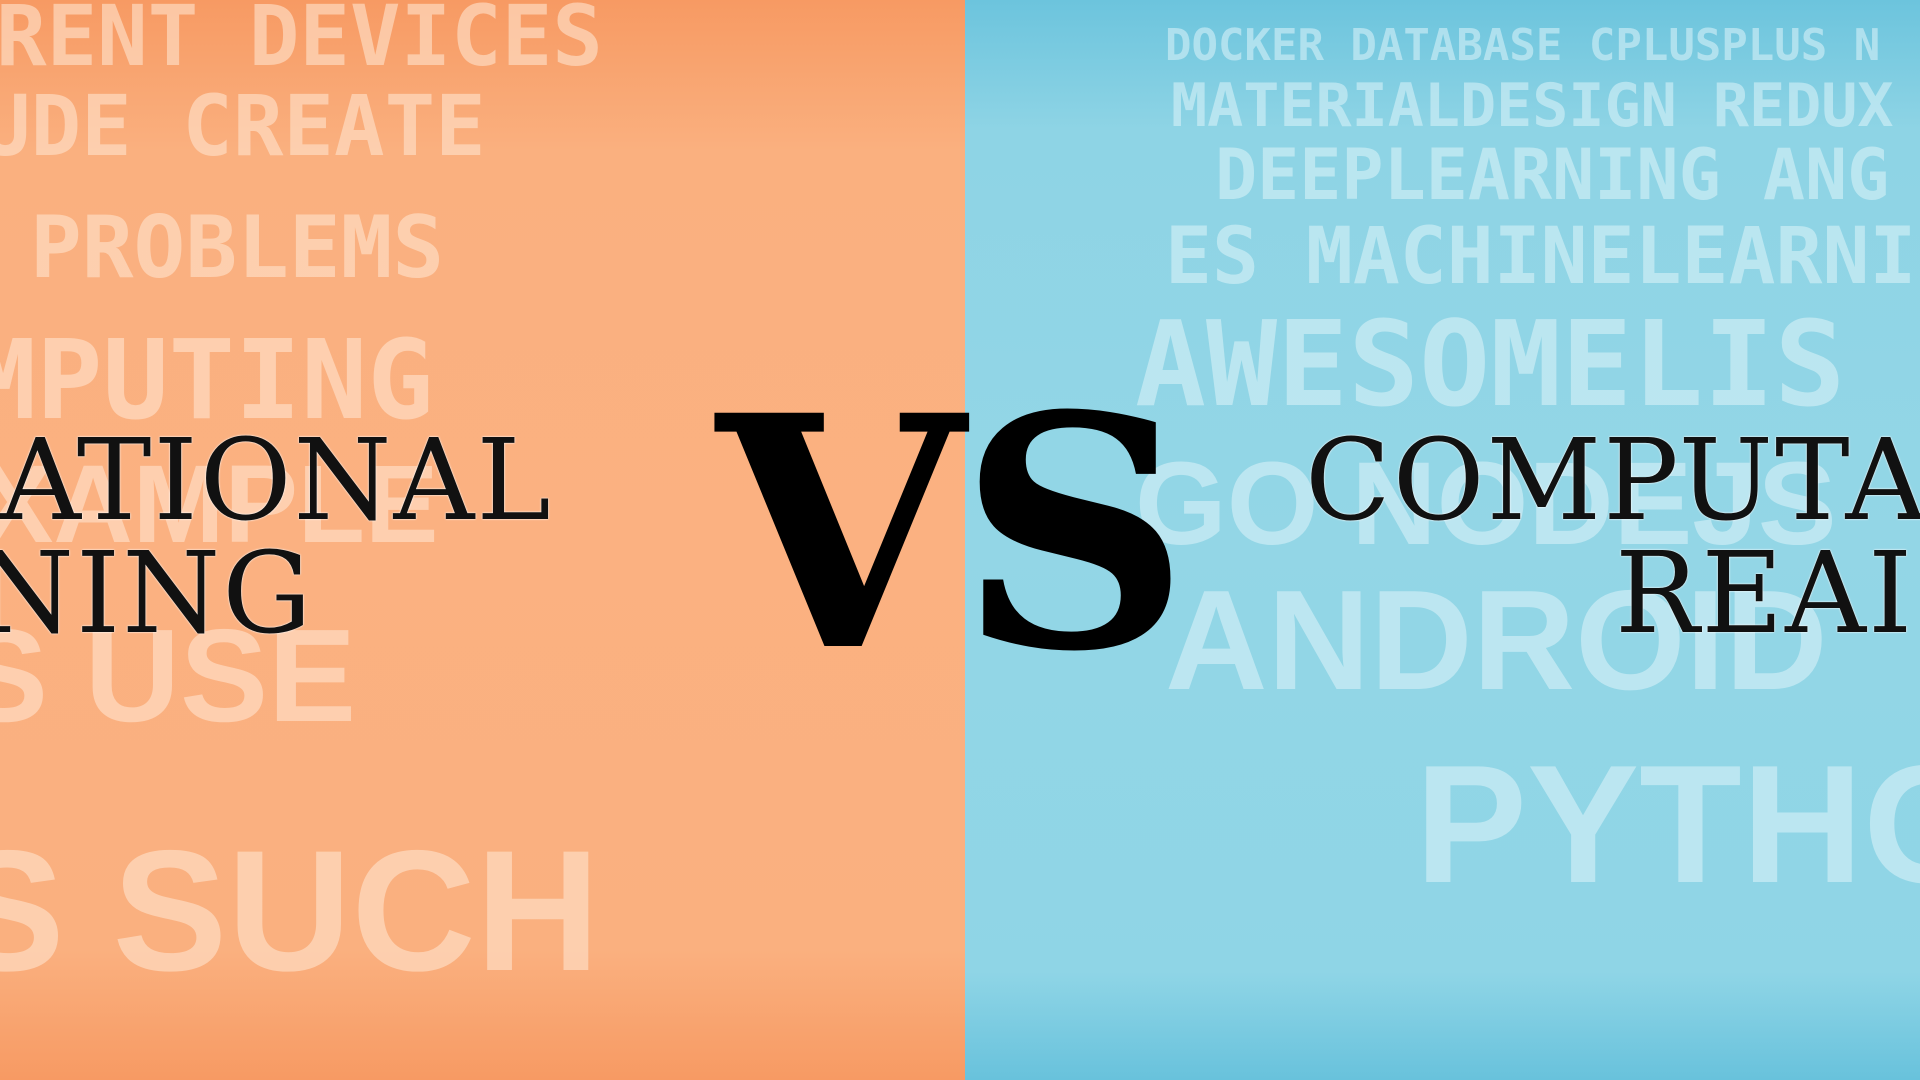  Describe the element at coordinates (237, 248) in the screenshot. I see `background-word: PROBLEMS` at that location.